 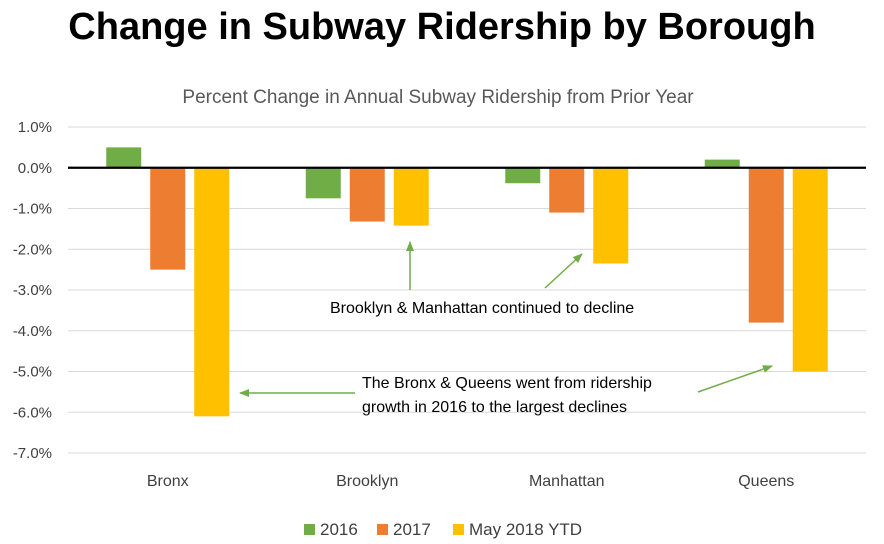 What do you see at coordinates (339, 529) in the screenshot?
I see `legend-label: 2016` at bounding box center [339, 529].